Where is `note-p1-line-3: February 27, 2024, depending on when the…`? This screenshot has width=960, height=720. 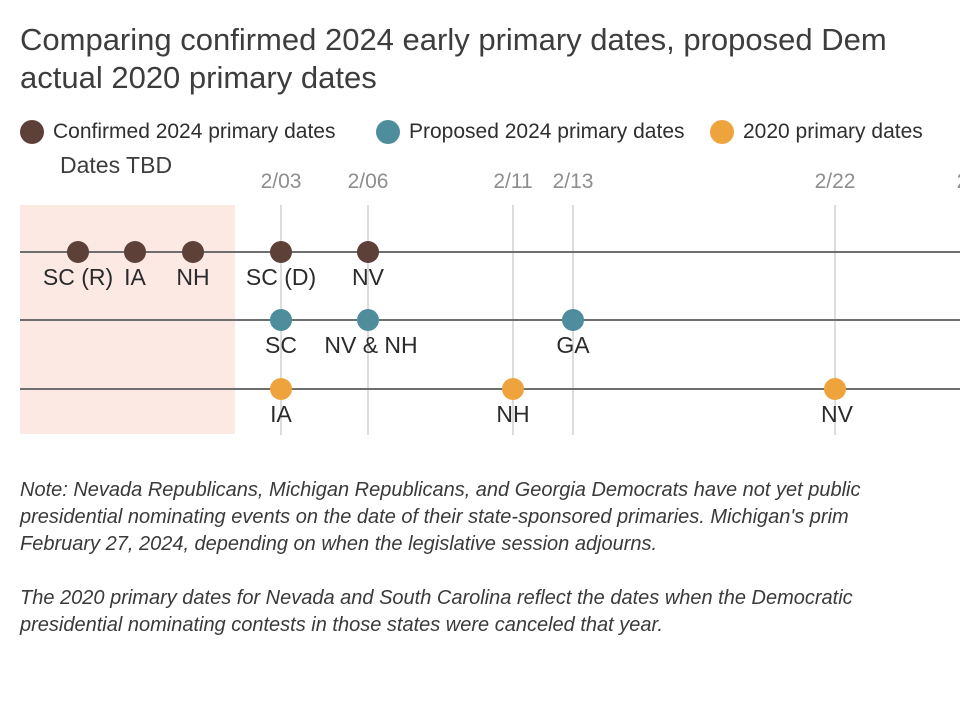 note-p1-line-3: February 27, 2024, depending on when the… is located at coordinates (339, 544).